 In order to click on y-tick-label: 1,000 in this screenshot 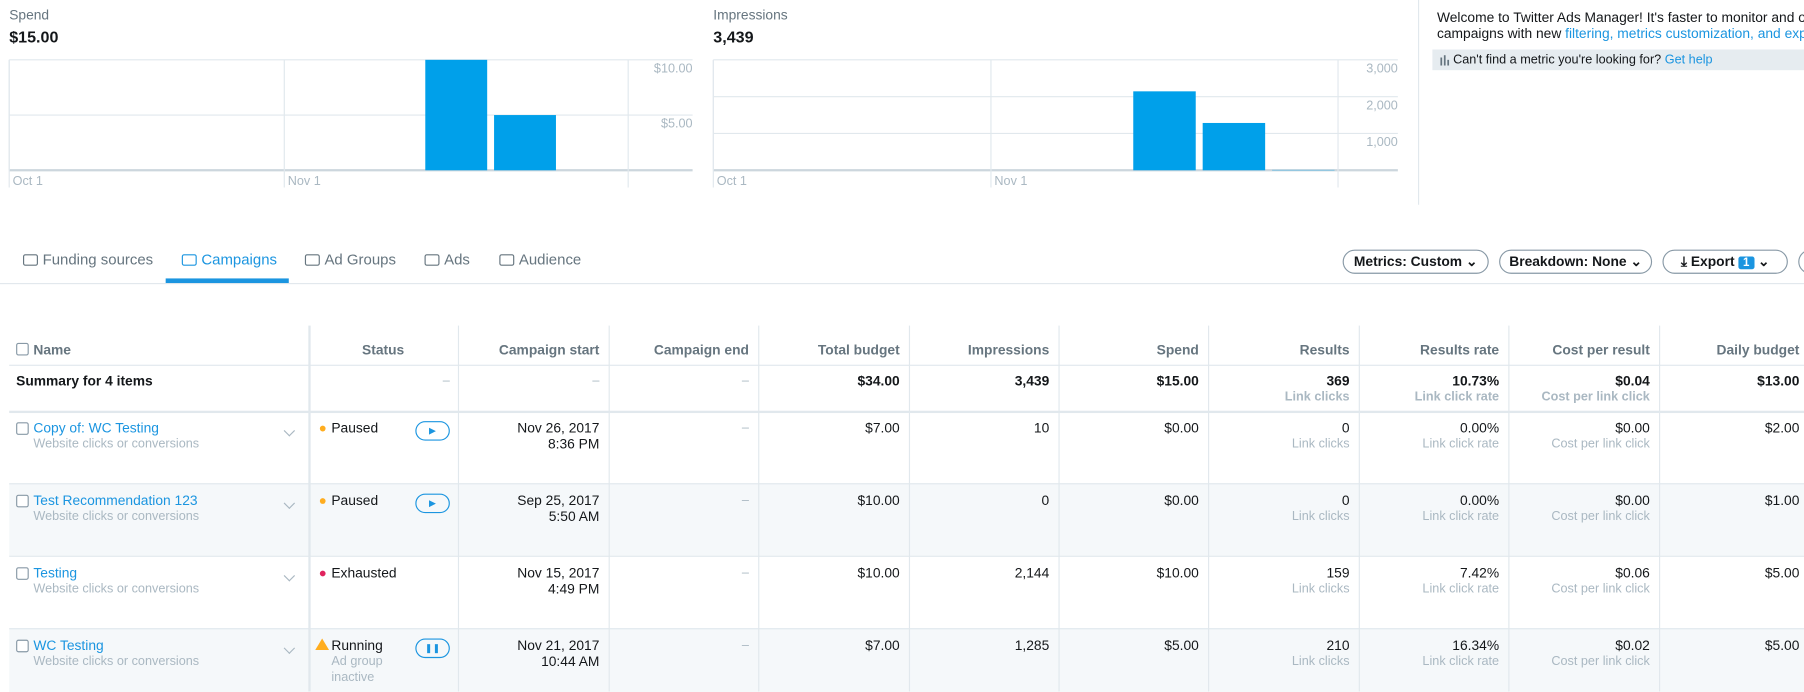, I will do `click(1382, 142)`.